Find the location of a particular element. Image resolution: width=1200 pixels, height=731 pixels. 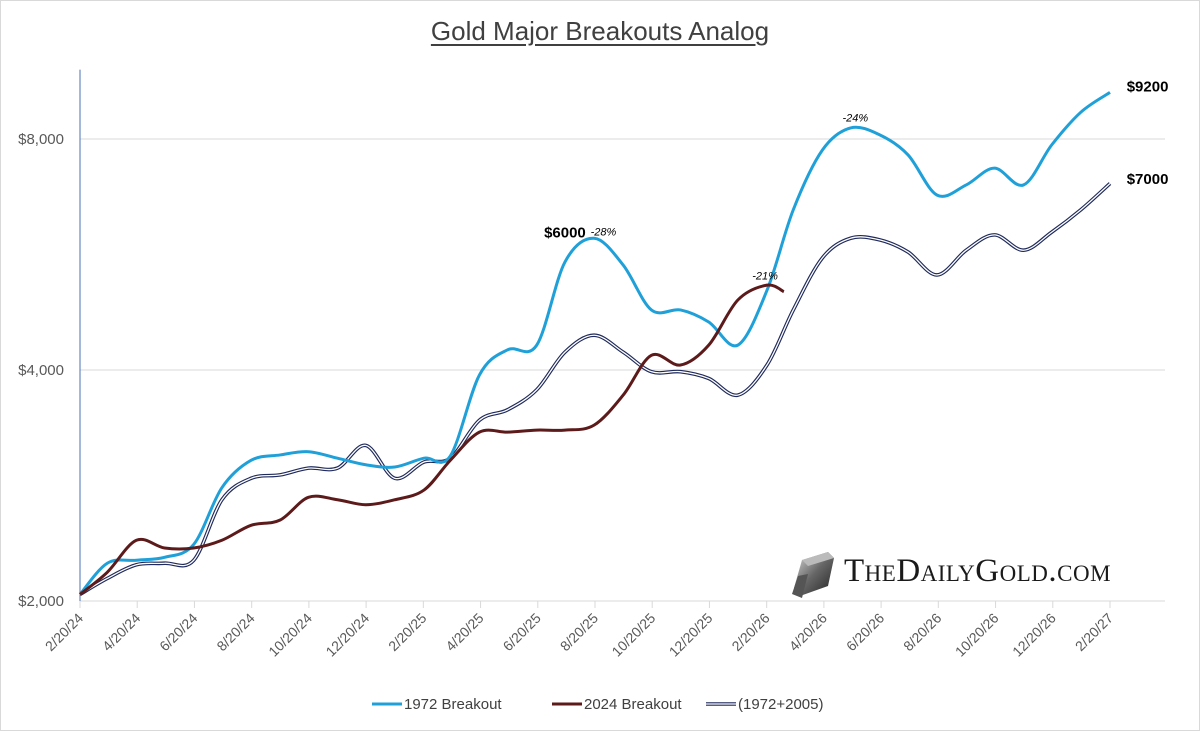

y-tick-label: $4,000 is located at coordinates (41, 370).